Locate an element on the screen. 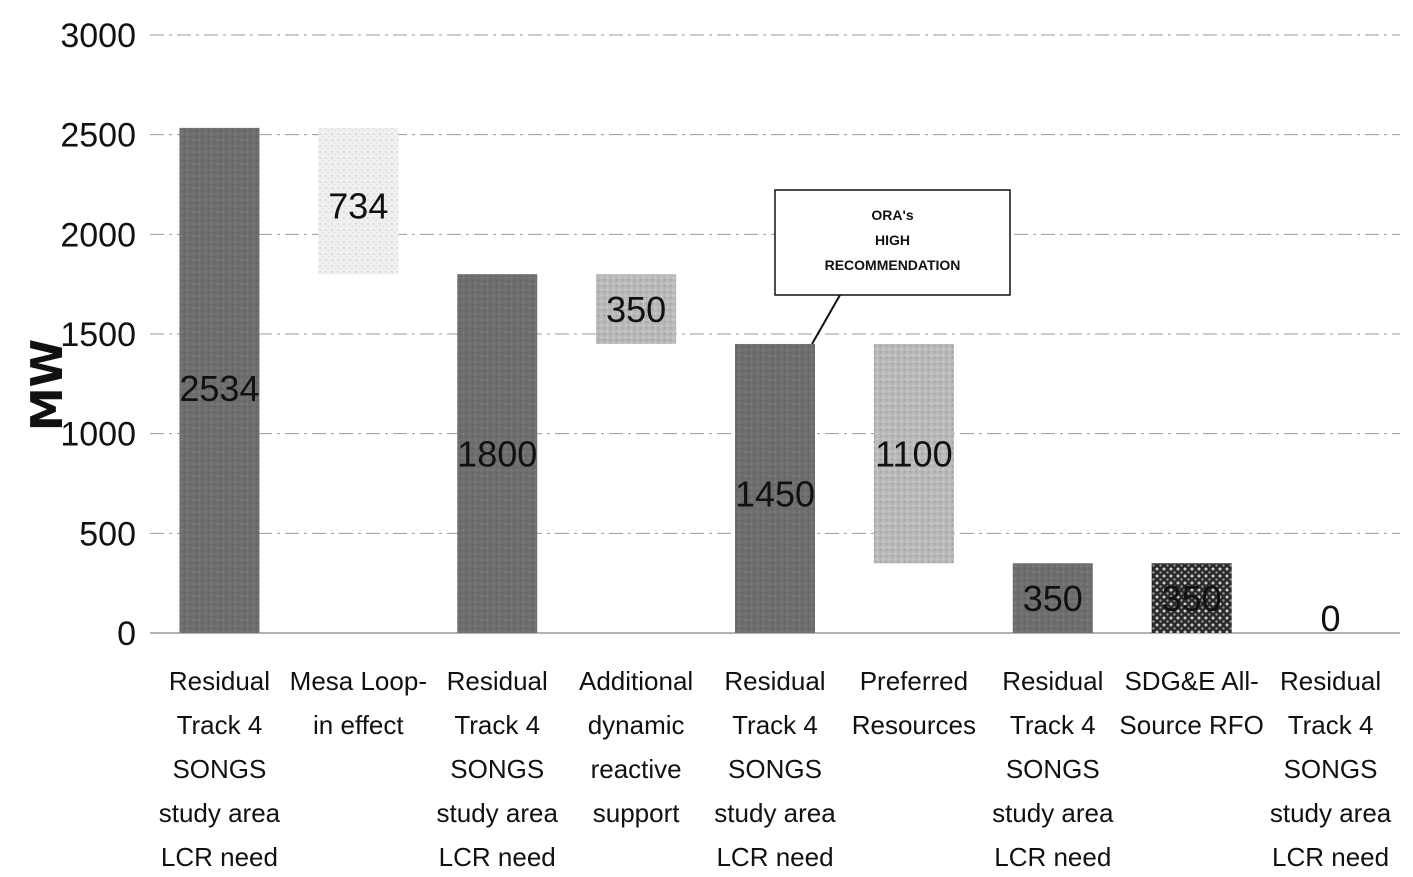 The height and width of the screenshot is (877, 1413). y-tick-label: 0 is located at coordinates (126, 634).